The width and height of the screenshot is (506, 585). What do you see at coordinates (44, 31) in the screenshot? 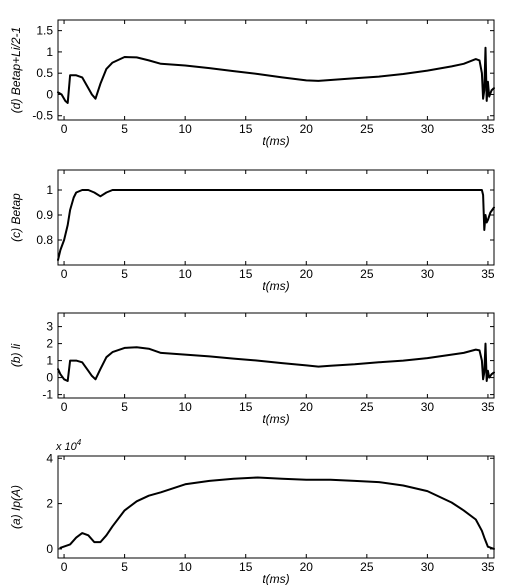
I see `y-tick-label: 1.5` at bounding box center [44, 31].